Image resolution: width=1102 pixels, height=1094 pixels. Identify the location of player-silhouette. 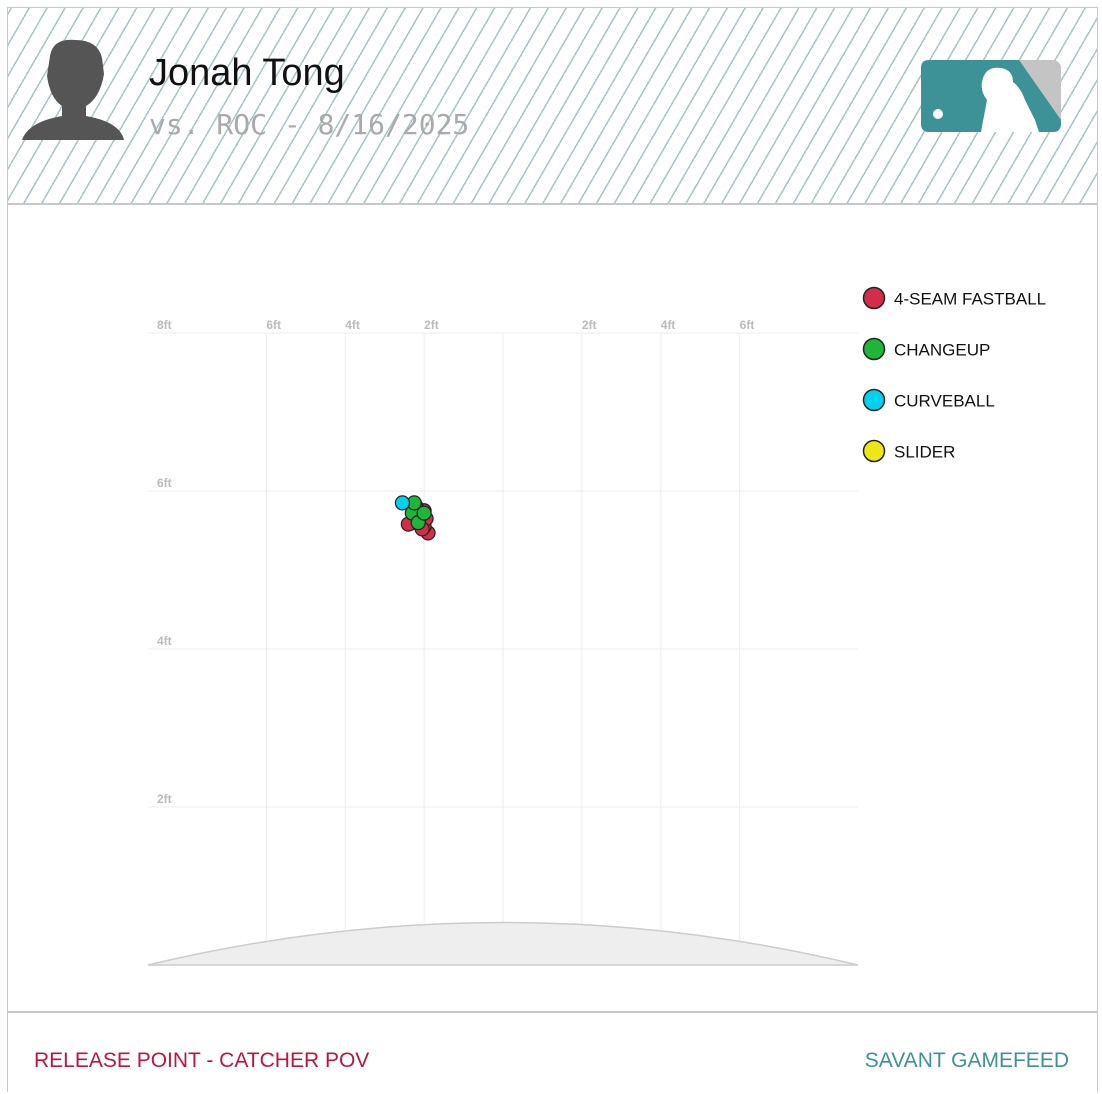
(73, 89).